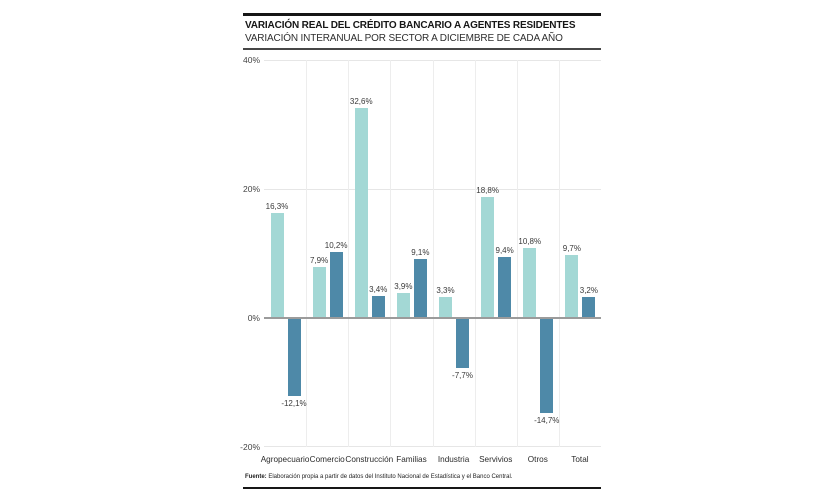 This screenshot has width=833, height=500. Describe the element at coordinates (411, 459) in the screenshot. I see `x-category-label: Familias` at that location.